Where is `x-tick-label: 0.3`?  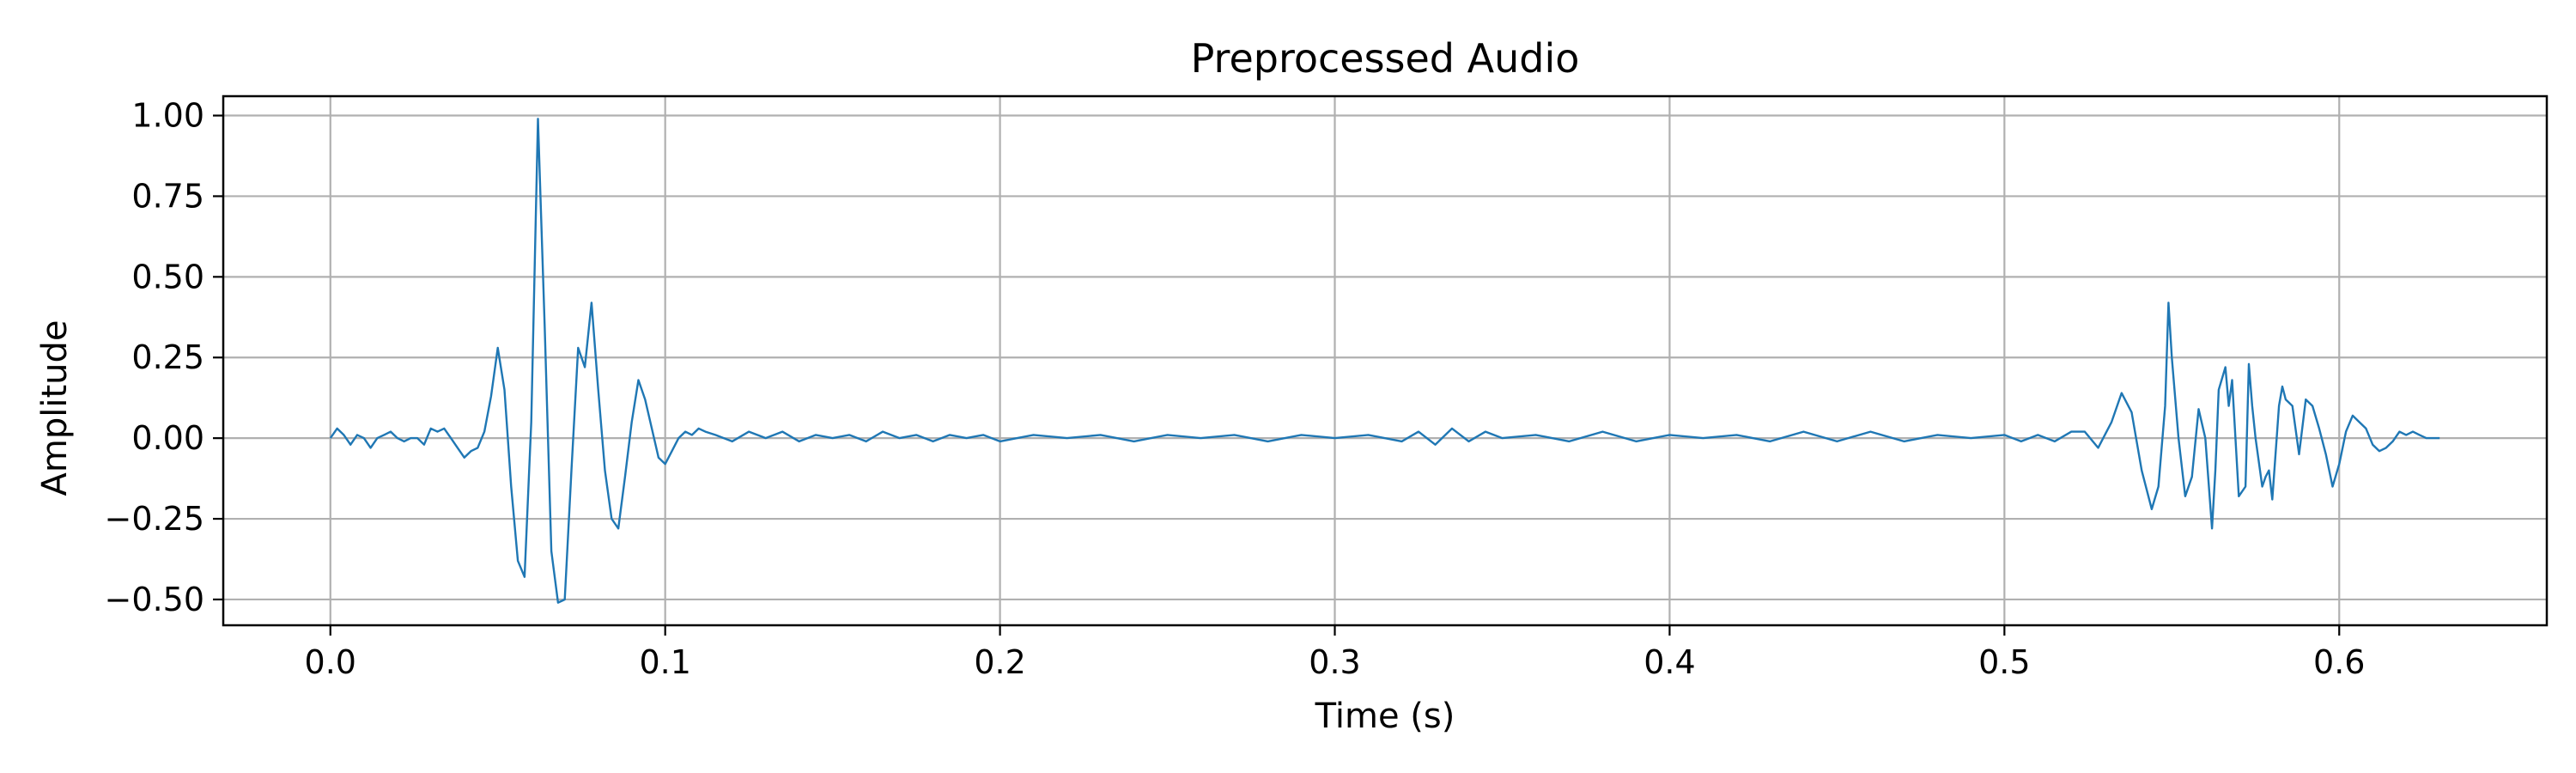 x-tick-label: 0.3 is located at coordinates (1334, 662).